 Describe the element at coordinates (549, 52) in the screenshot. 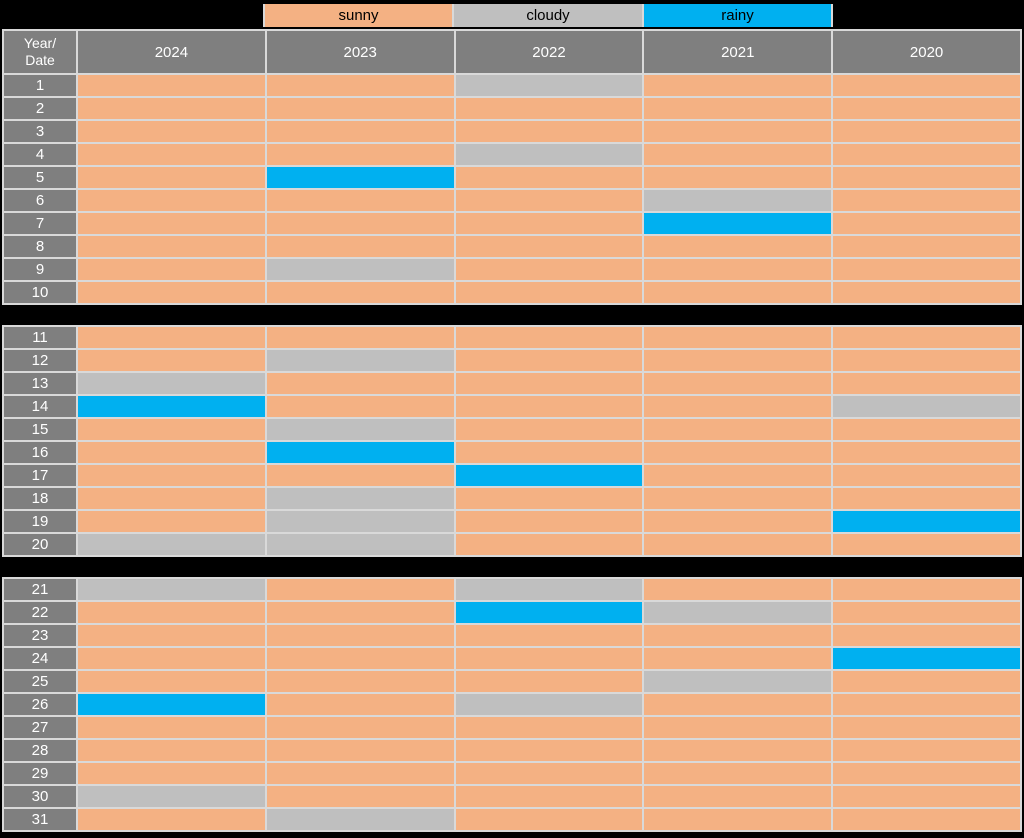

I see `year-header-2022: 2022` at that location.